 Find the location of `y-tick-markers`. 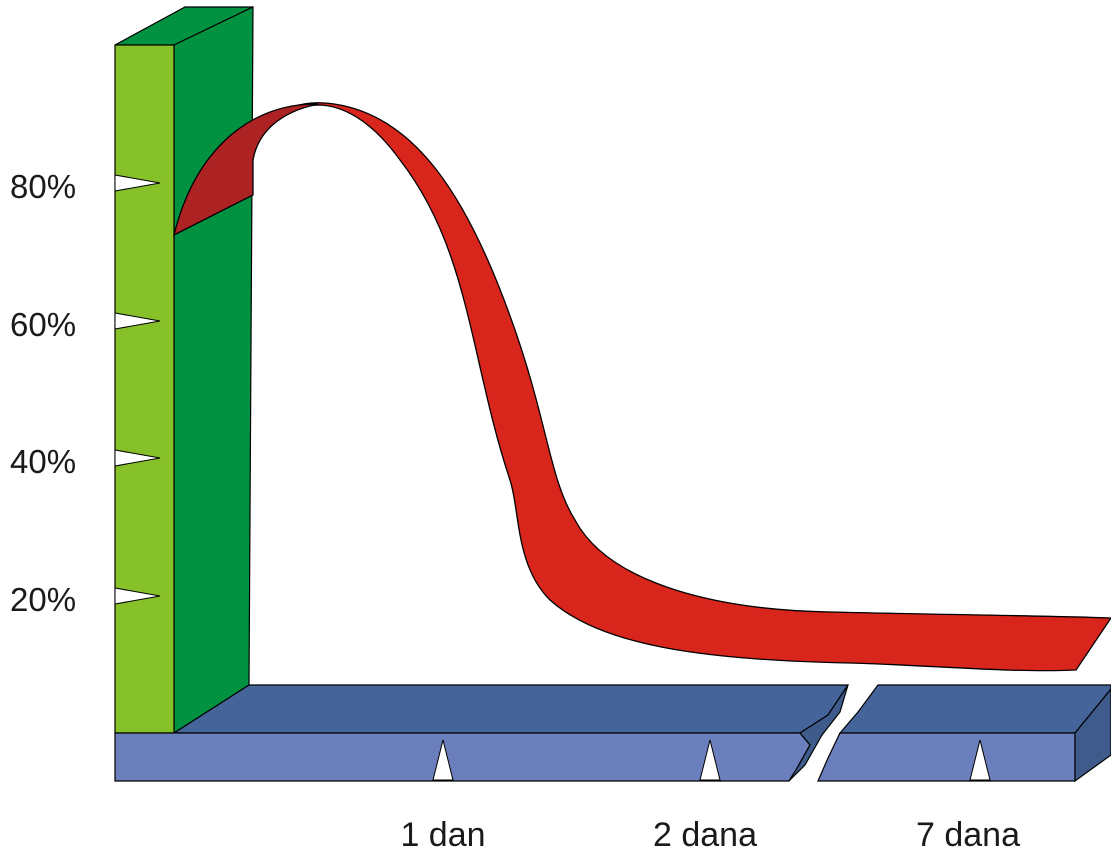

y-tick-markers is located at coordinates (137, 389).